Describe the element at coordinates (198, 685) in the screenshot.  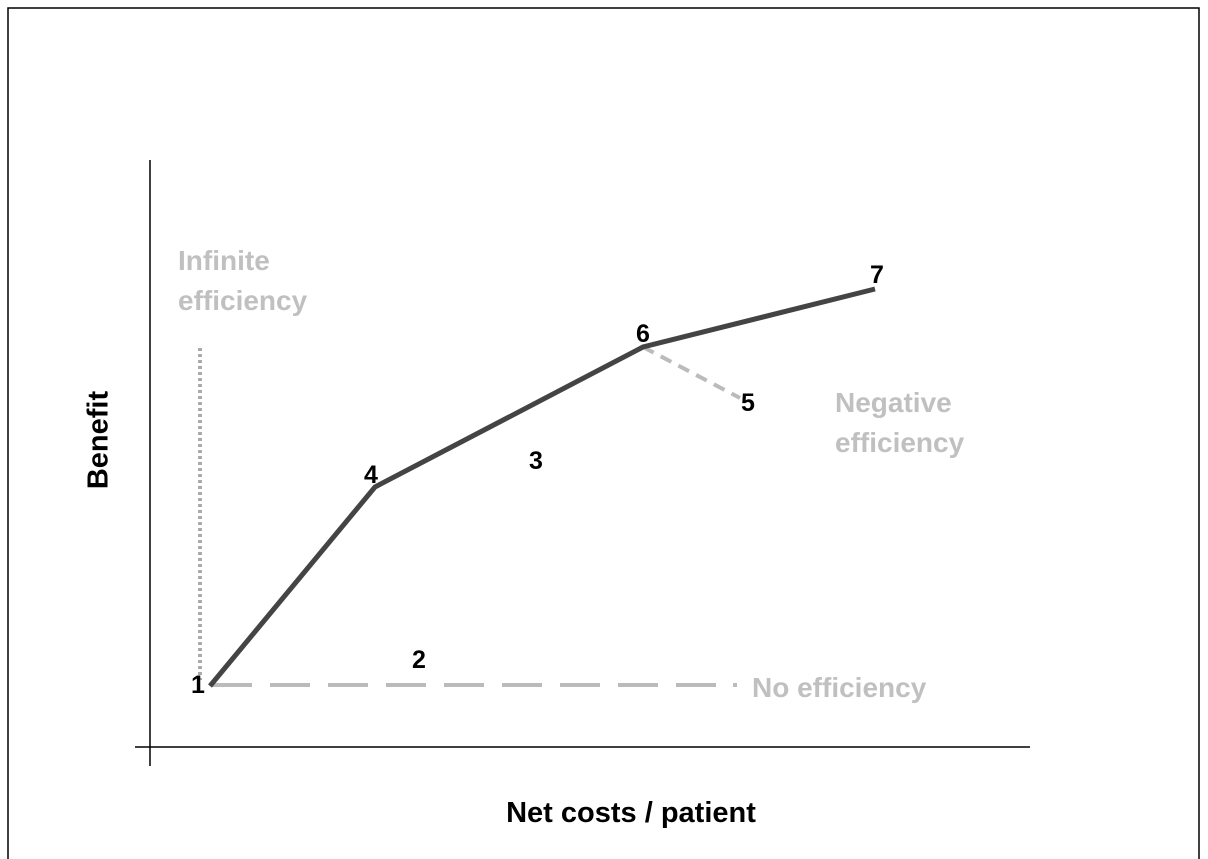
I see `node-label: 1` at that location.